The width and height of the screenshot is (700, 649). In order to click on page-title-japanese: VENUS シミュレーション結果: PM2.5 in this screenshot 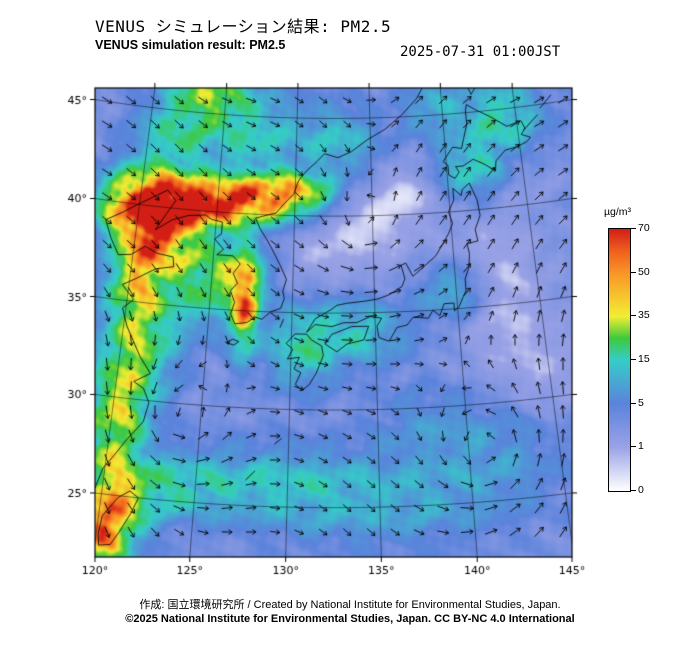, I will do `click(243, 26)`.